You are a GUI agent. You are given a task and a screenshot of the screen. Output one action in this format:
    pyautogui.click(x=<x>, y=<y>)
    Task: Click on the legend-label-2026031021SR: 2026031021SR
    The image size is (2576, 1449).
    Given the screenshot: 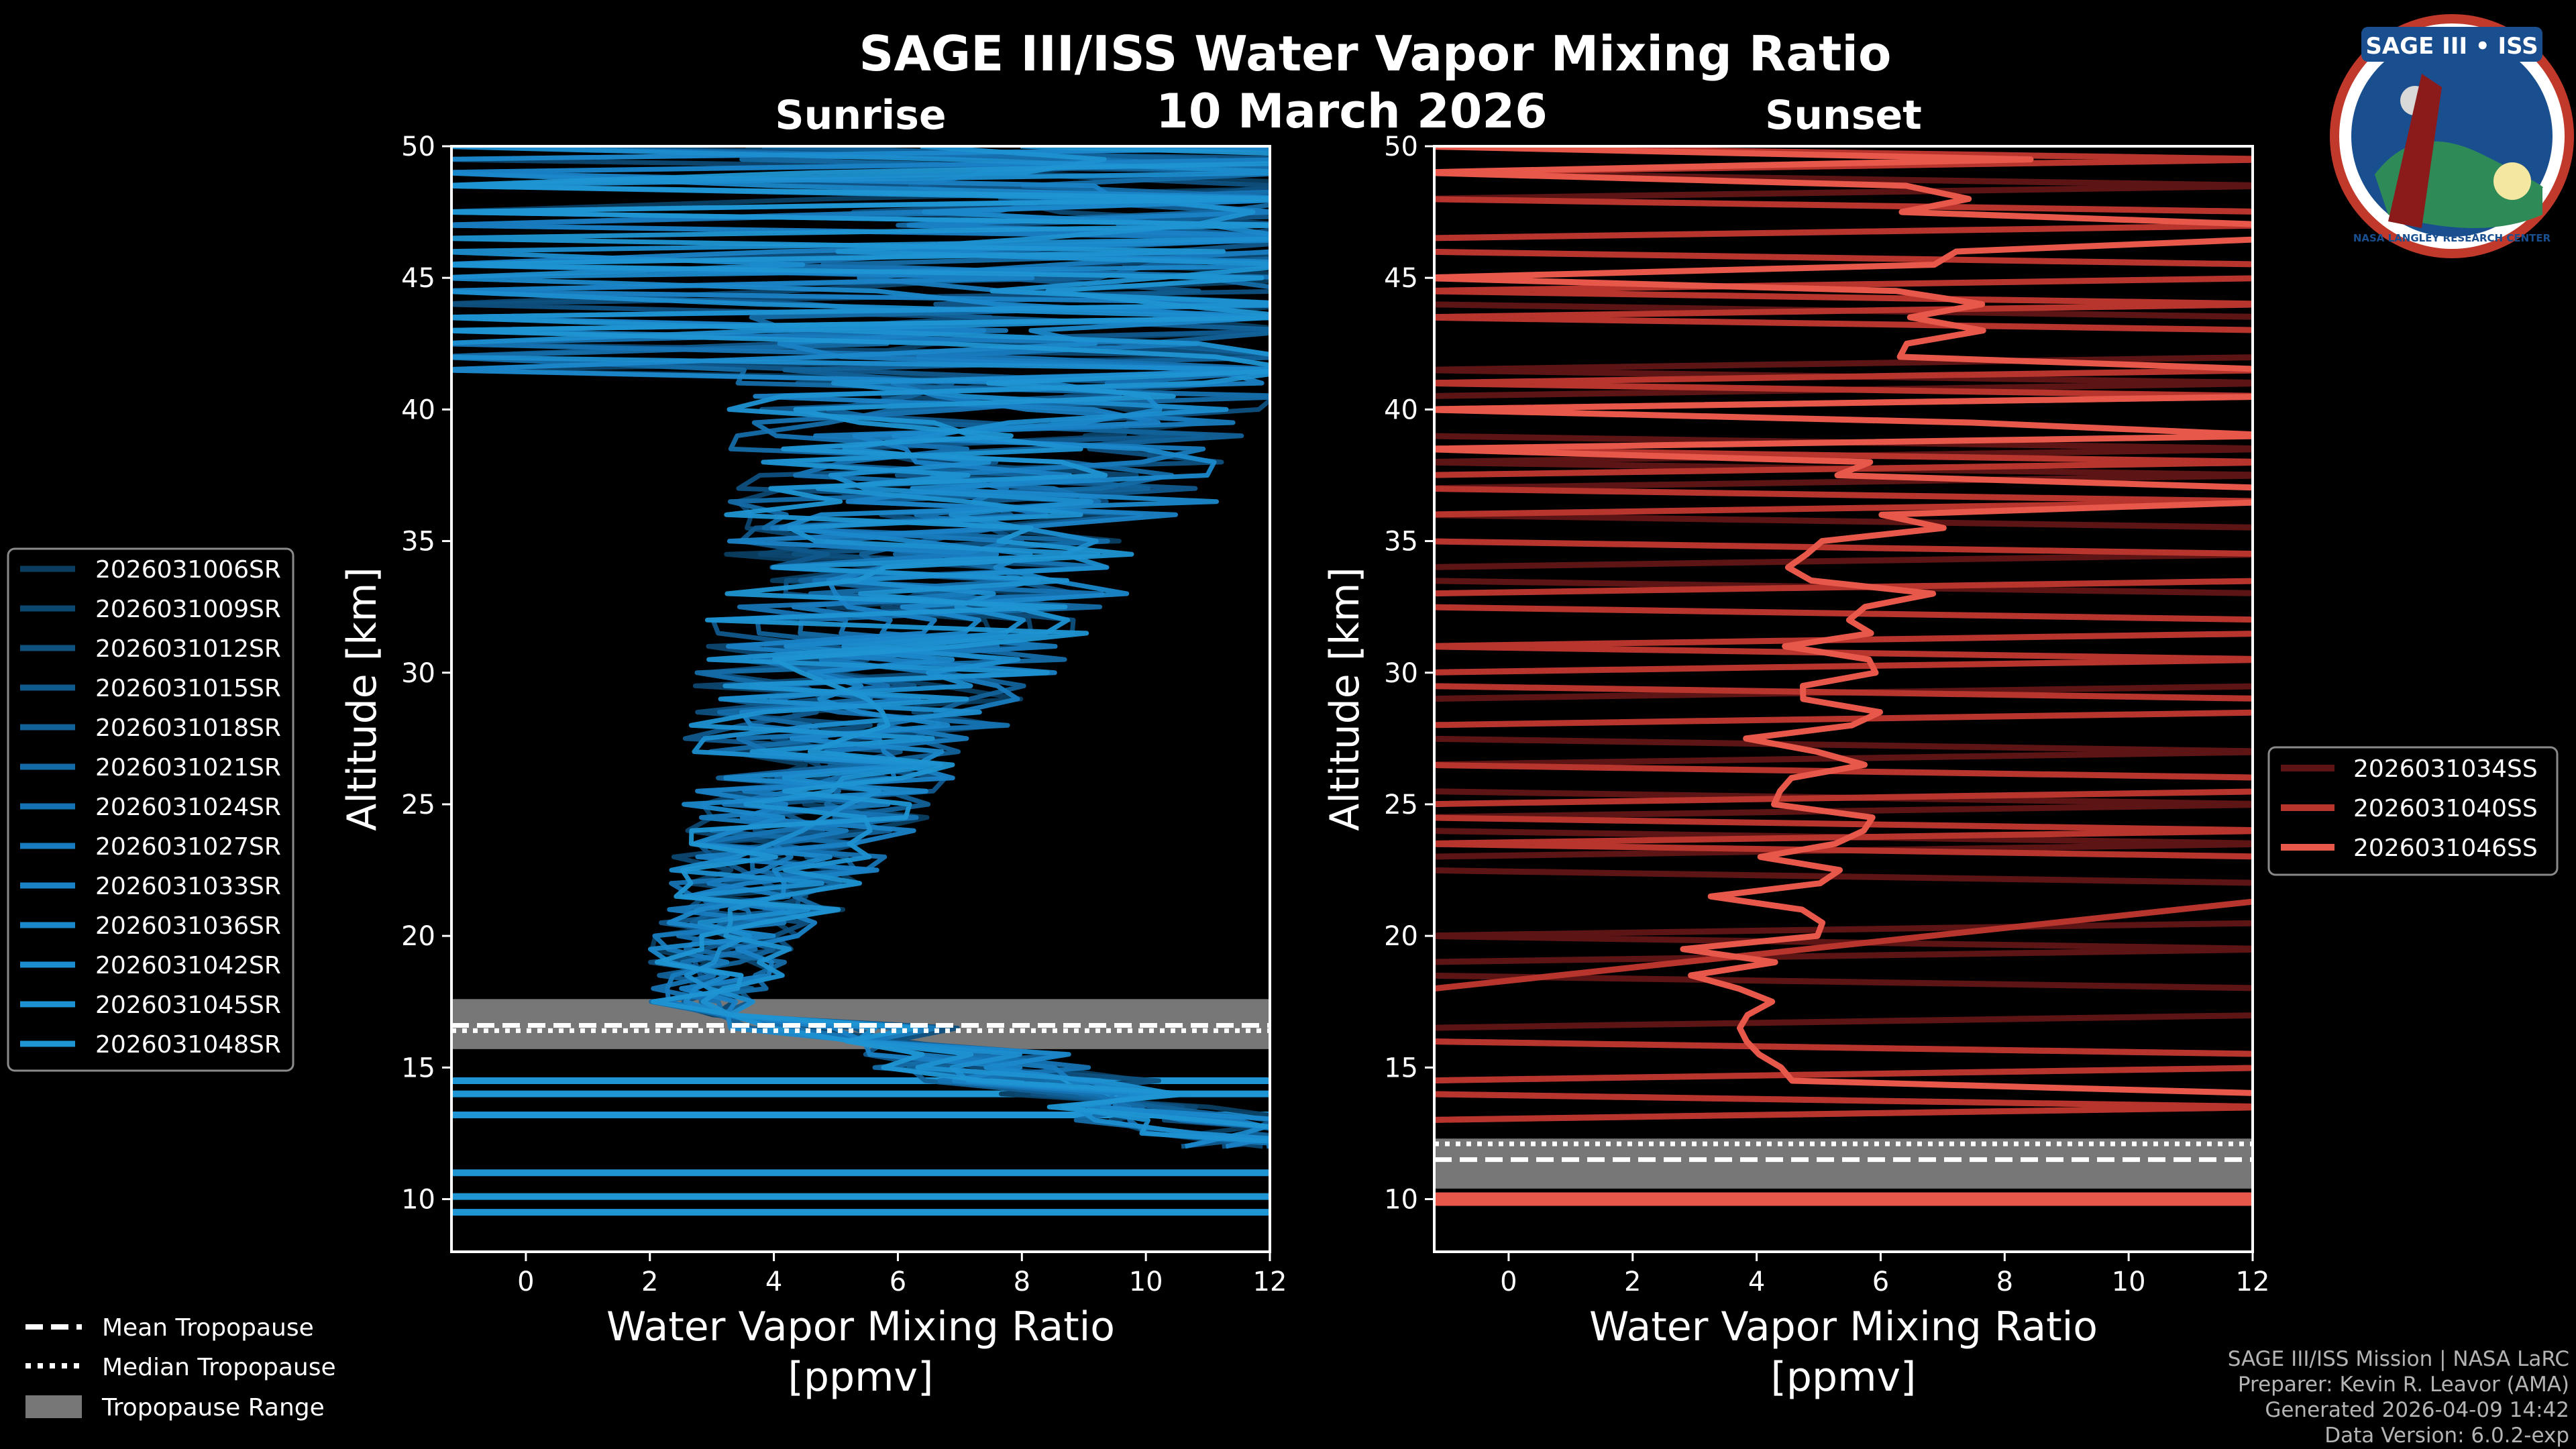 What is the action you would take?
    pyautogui.click(x=188, y=768)
    